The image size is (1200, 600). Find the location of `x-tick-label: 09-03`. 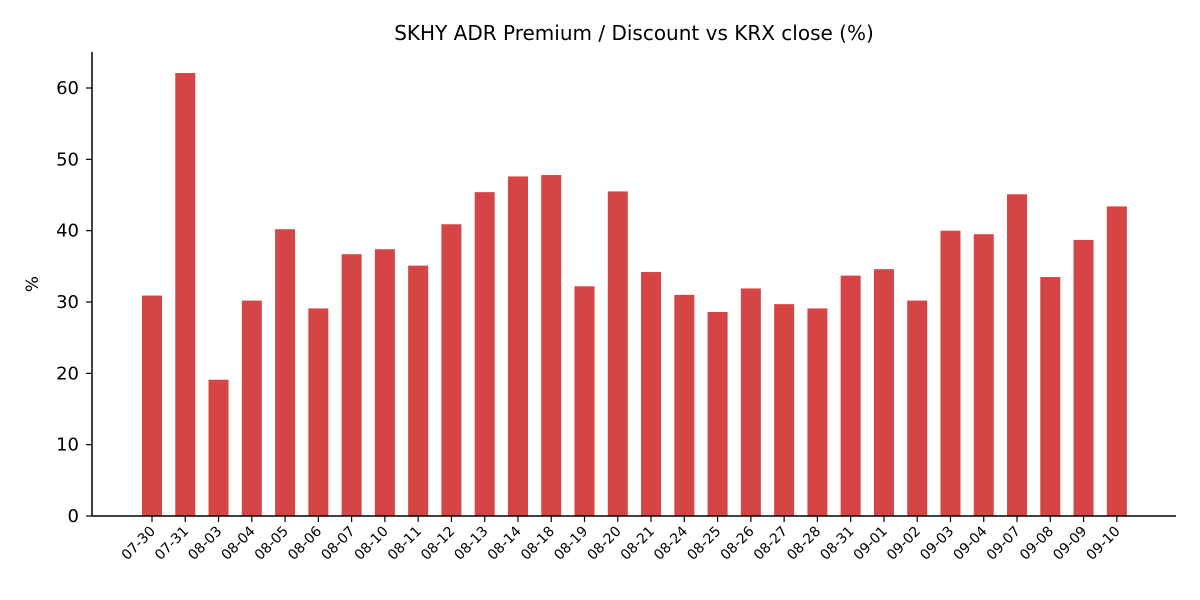

x-tick-label: 09-03 is located at coordinates (937, 544).